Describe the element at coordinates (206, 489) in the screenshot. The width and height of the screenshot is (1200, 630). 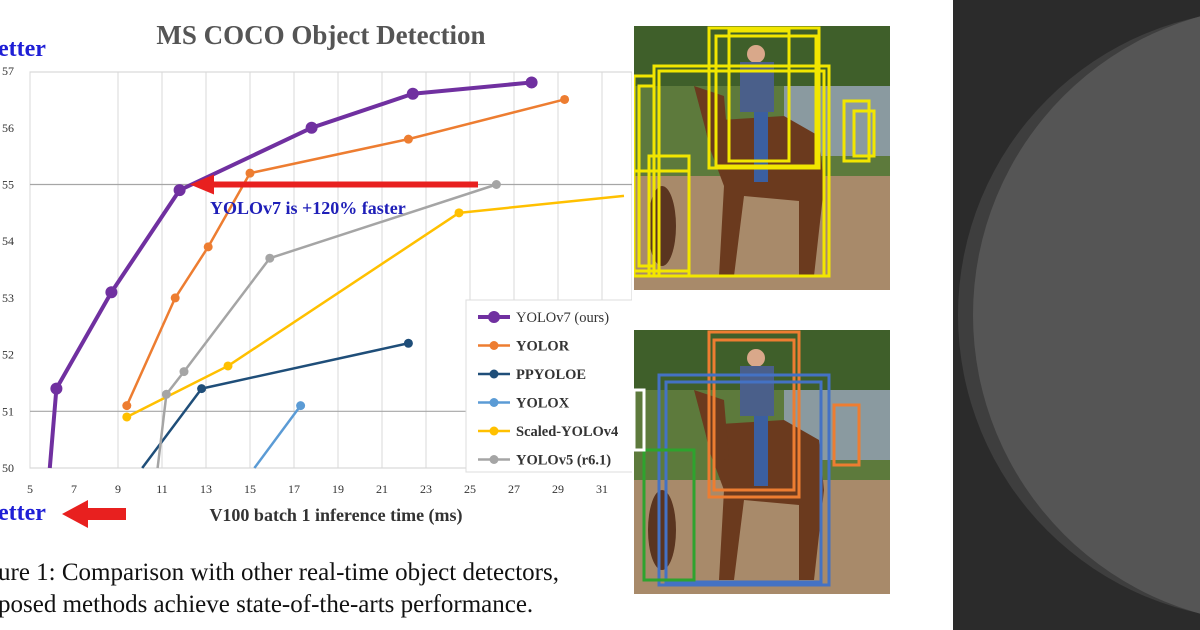
I see `x-tick-label: 13` at that location.